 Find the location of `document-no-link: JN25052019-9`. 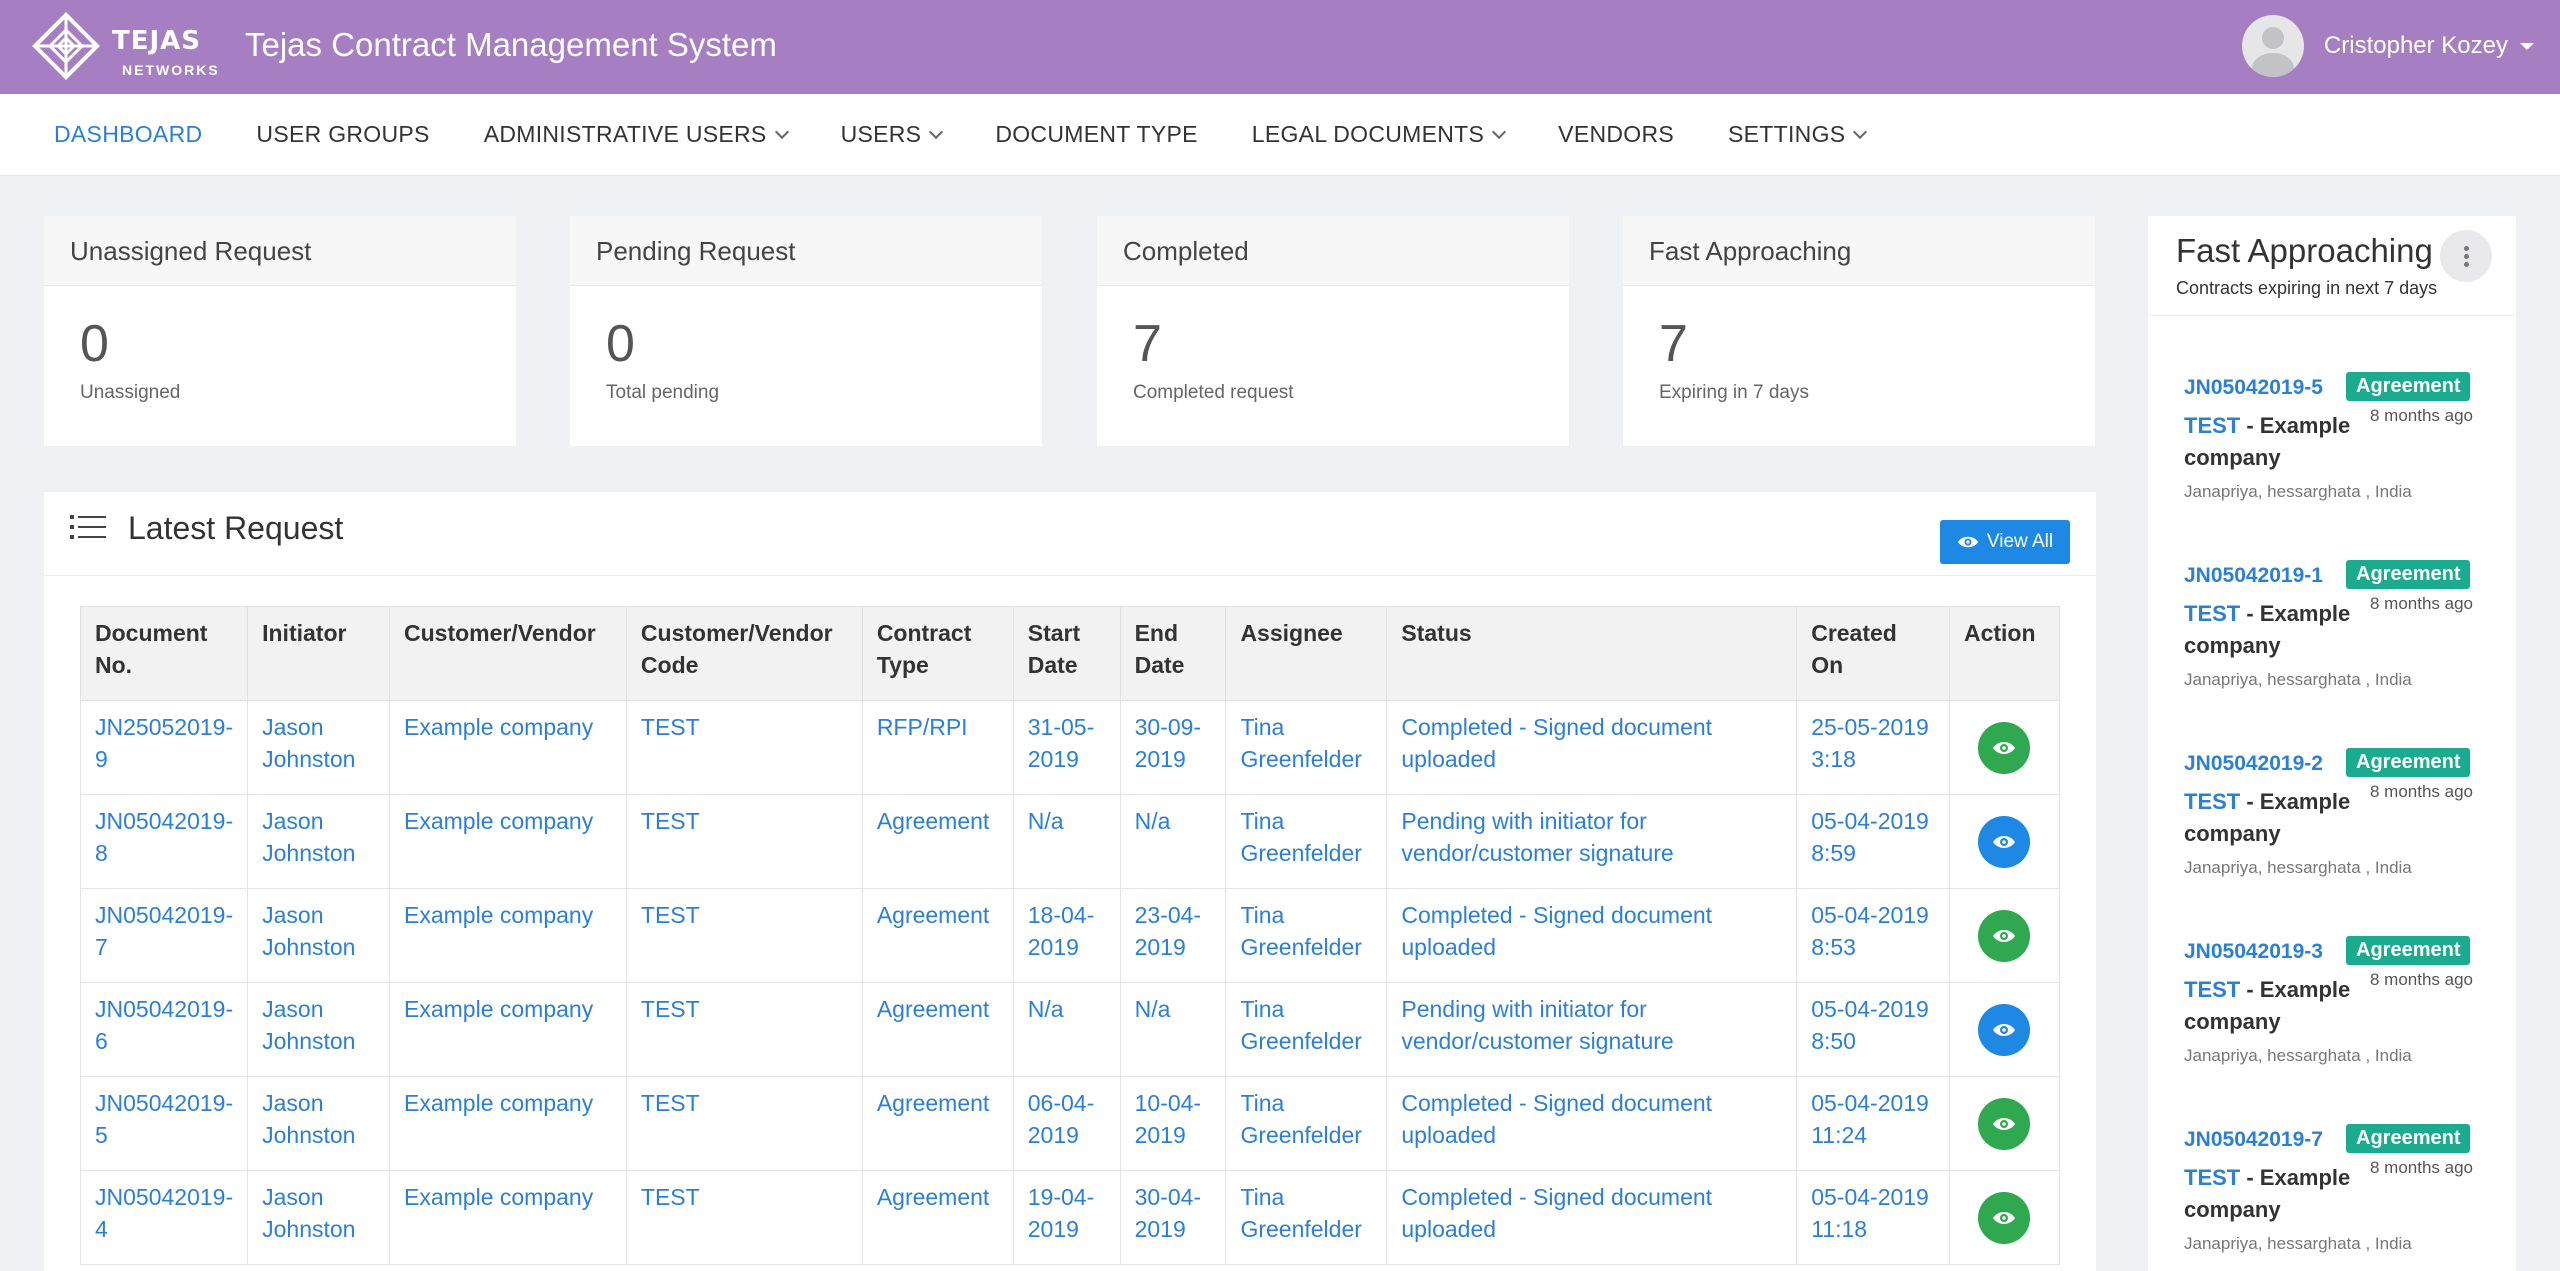

document-no-link: JN25052019-9 is located at coordinates (164, 747).